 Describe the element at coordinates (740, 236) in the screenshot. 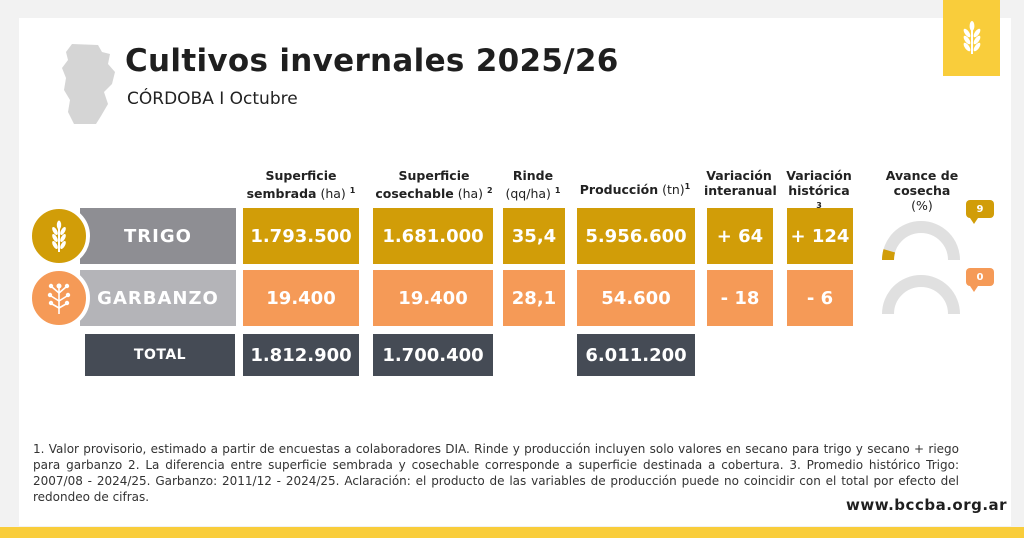

I see `trigo-interanual: + 64` at that location.